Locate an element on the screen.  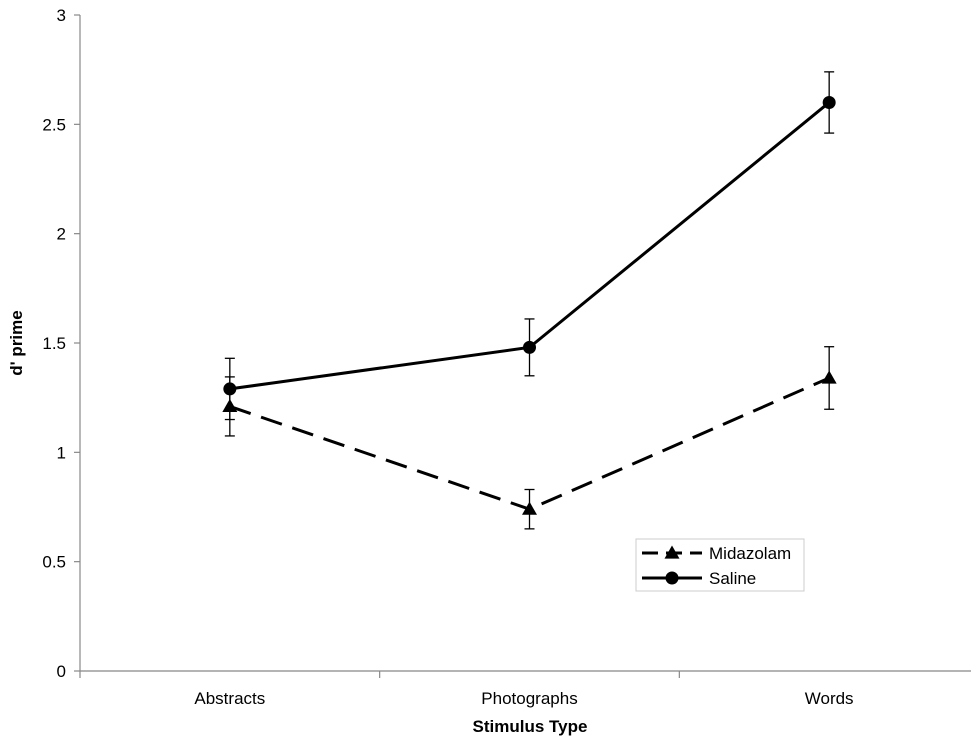
y-tick-label: 1.5 is located at coordinates (54, 343).